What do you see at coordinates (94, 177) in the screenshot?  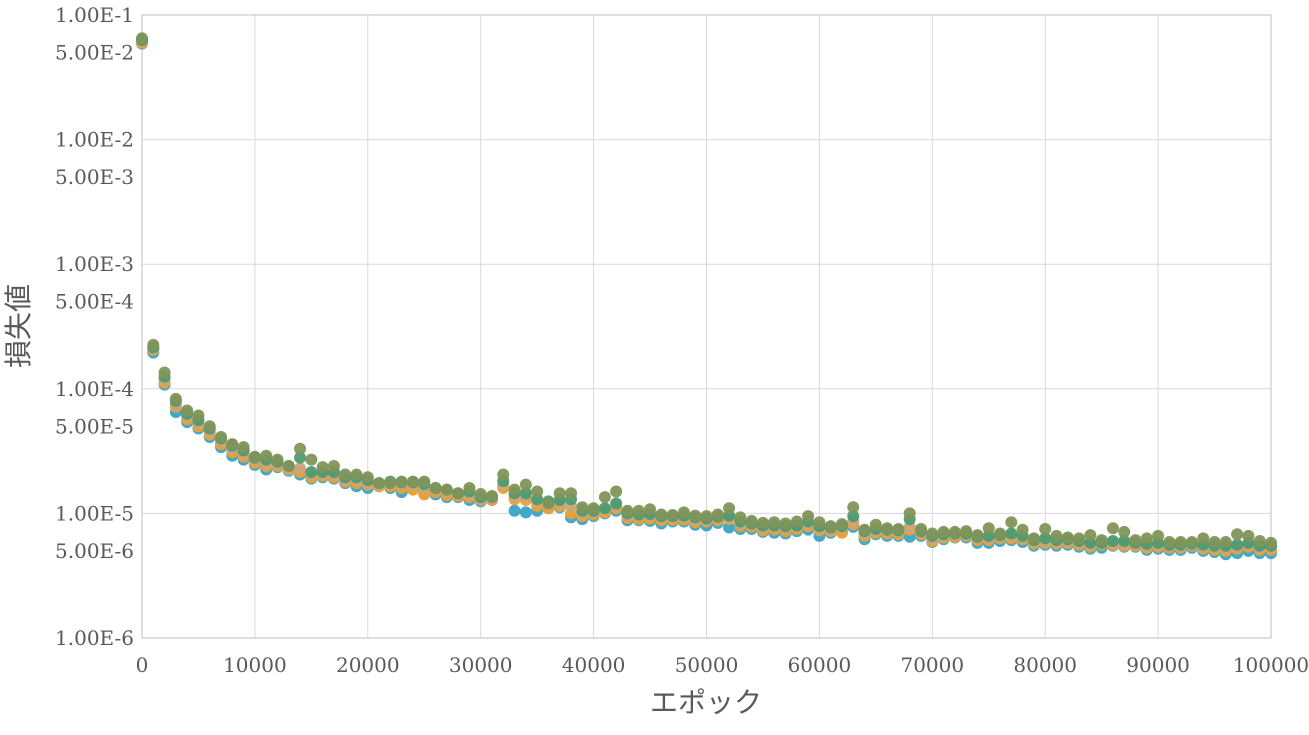 I see `y-tick-label: 5.00E-3` at bounding box center [94, 177].